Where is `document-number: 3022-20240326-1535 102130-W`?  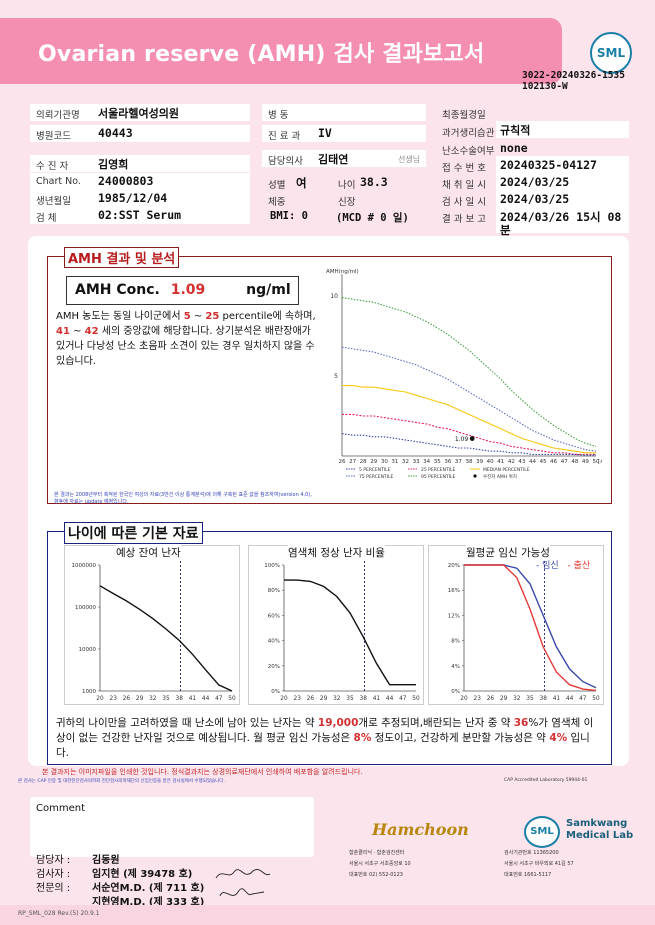
document-number: 3022-20240326-1535 102130-W is located at coordinates (587, 81).